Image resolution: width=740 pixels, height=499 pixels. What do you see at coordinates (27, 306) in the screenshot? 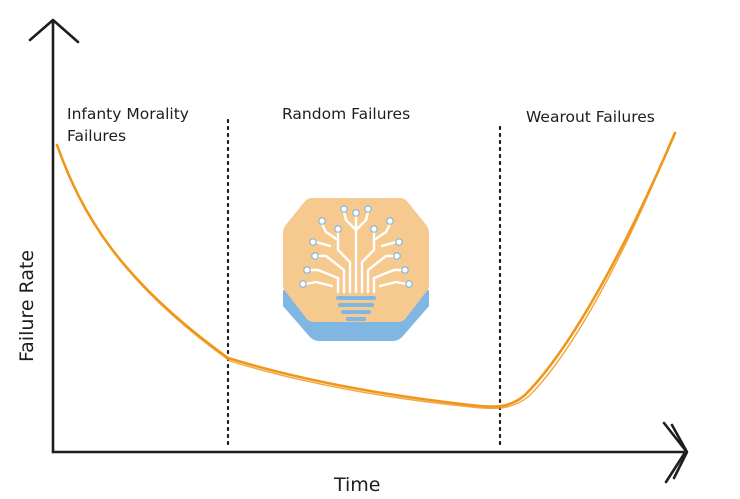
I see `y-axis-label: Failure Rate` at bounding box center [27, 306].